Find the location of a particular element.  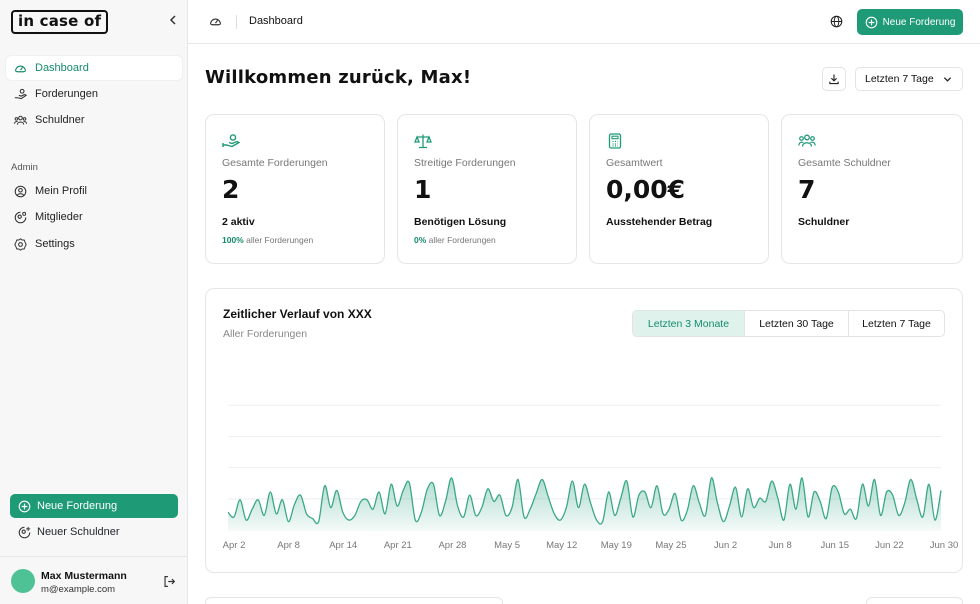

user-plus-icon is located at coordinates (24, 532).